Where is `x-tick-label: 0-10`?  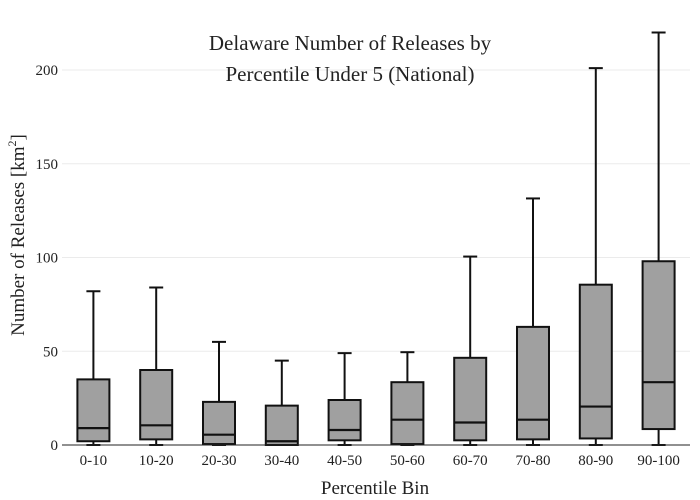 x-tick-label: 0-10 is located at coordinates (94, 461).